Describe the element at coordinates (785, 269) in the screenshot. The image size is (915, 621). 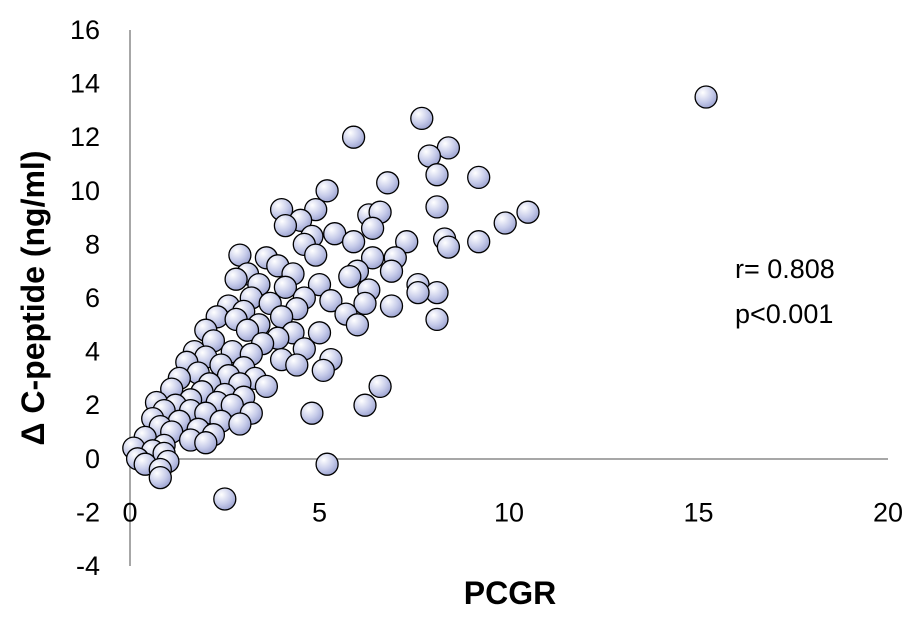
I see `correlation-label: r= 0.808` at that location.